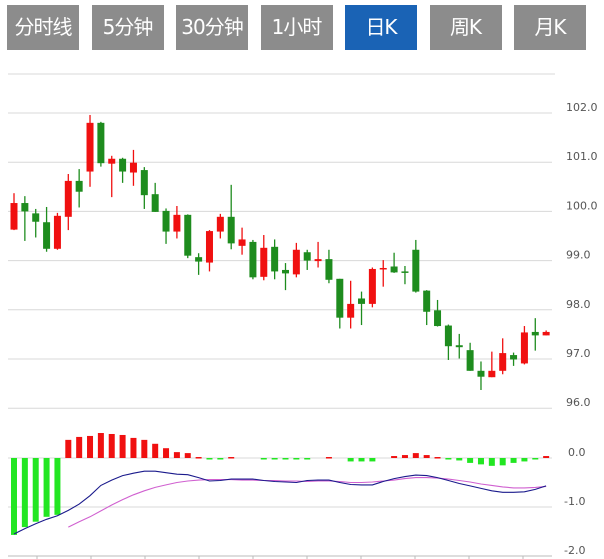 The height and width of the screenshot is (559, 604). Describe the element at coordinates (578, 402) in the screenshot. I see `price-tick-label: 96.0` at that location.